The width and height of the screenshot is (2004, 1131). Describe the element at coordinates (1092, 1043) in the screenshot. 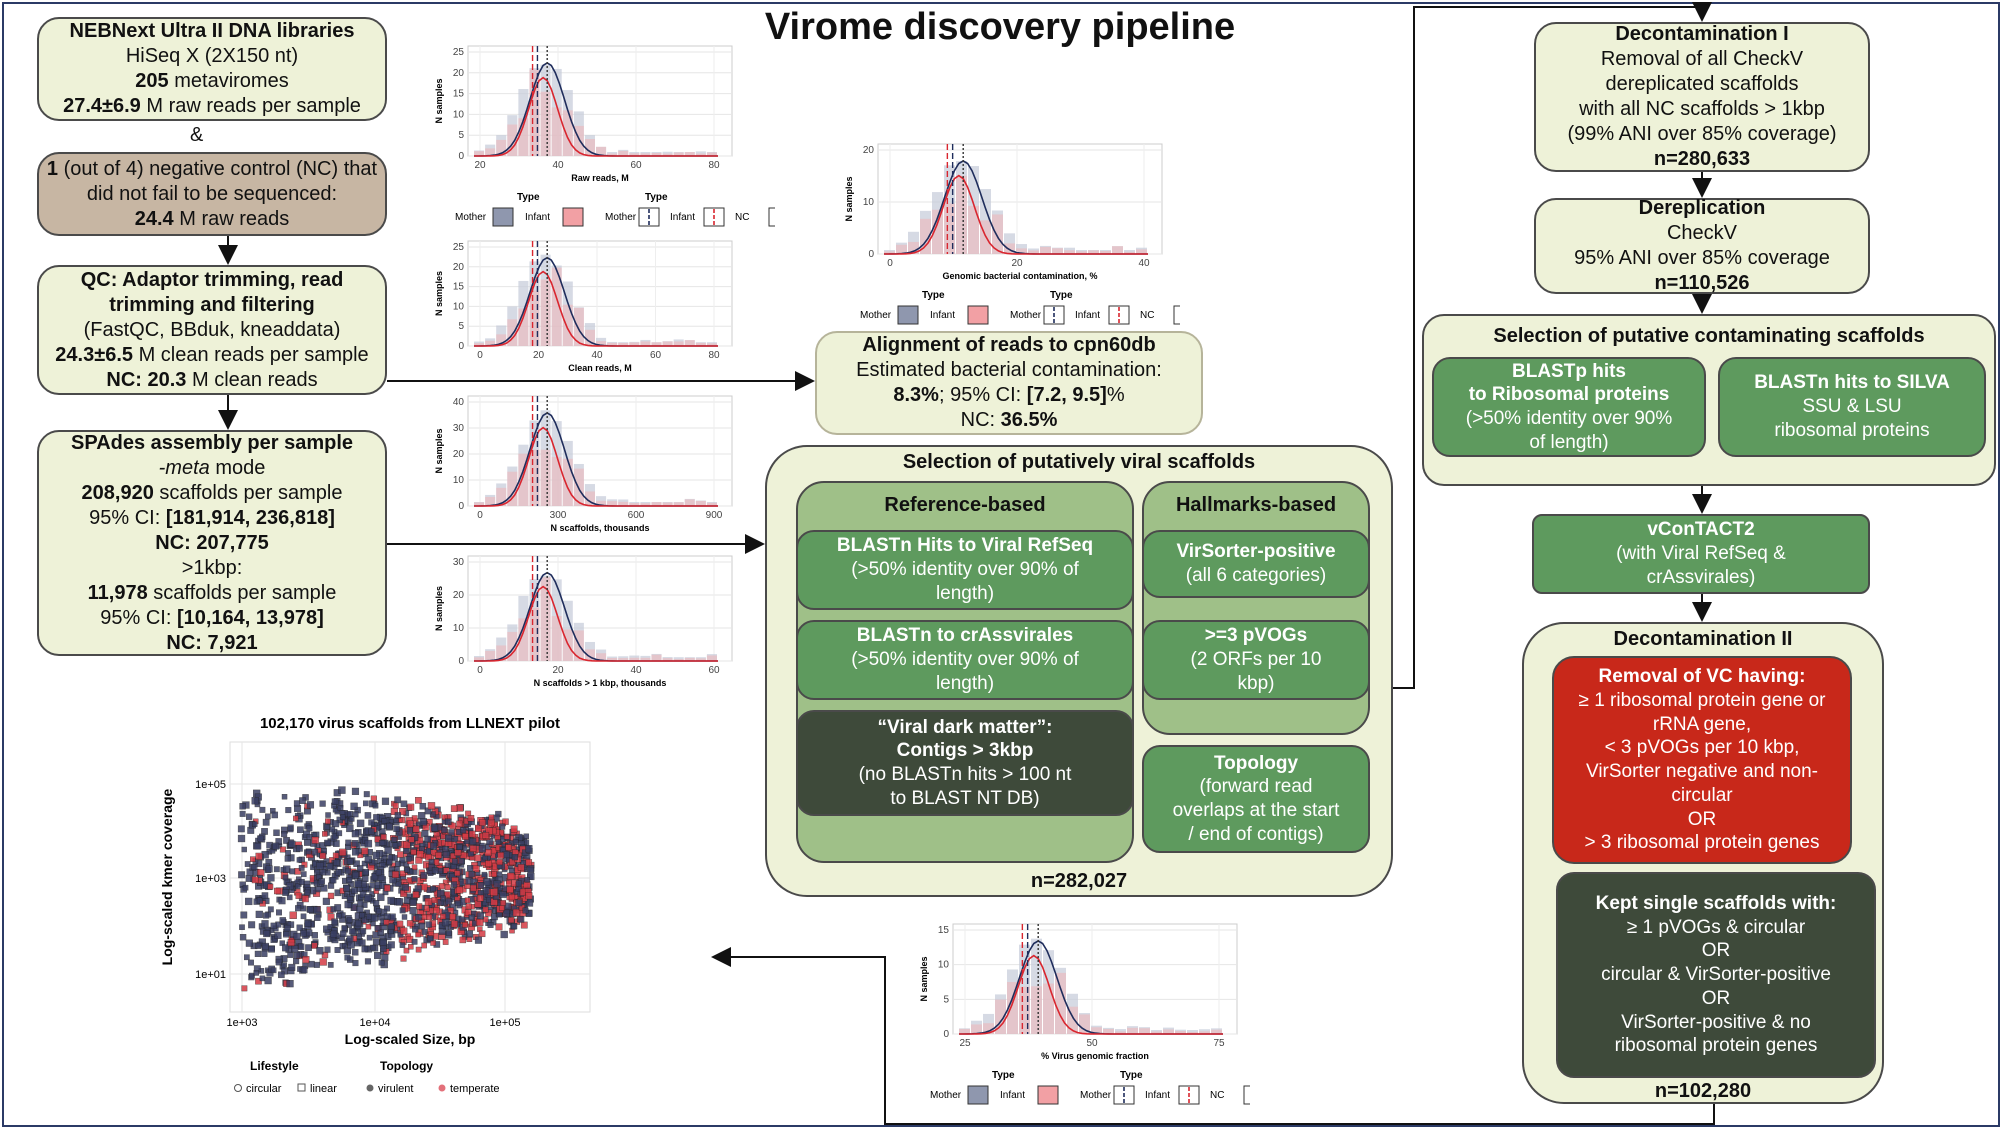

I see `x-tick-label: 50` at that location.